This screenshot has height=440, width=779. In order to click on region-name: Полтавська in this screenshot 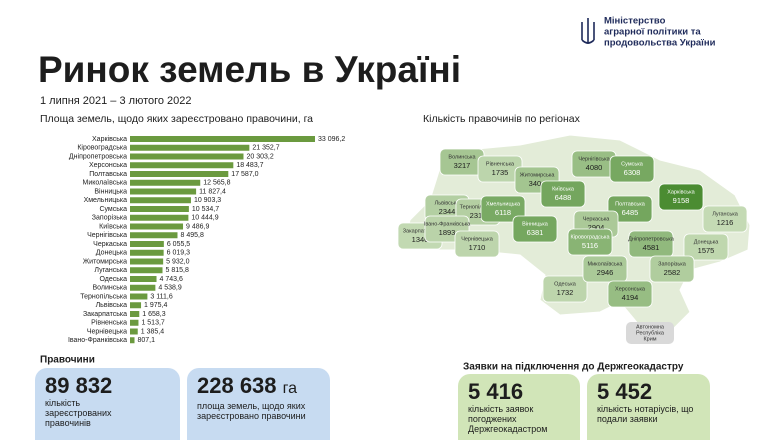, I will do `click(630, 204)`.